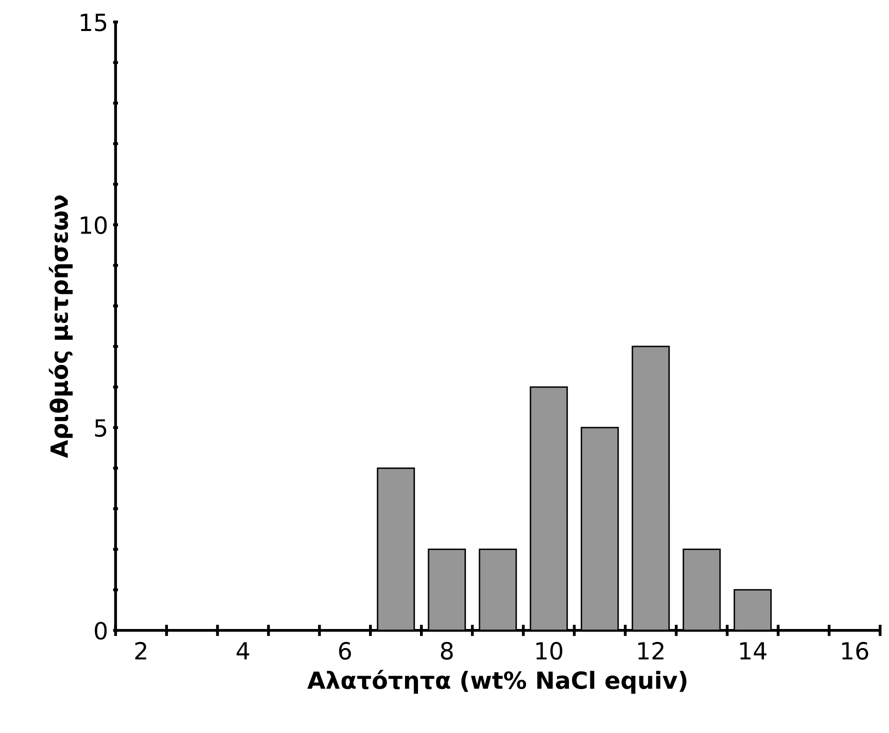 The image size is (889, 733). What do you see at coordinates (93, 225) in the screenshot?
I see `y-tick-label: 10` at bounding box center [93, 225].